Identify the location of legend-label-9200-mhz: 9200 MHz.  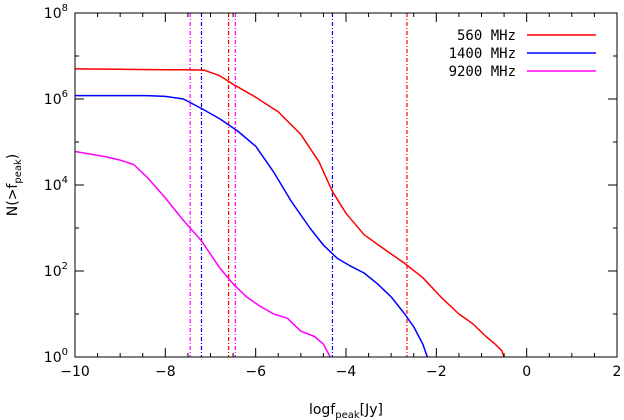
(482, 72).